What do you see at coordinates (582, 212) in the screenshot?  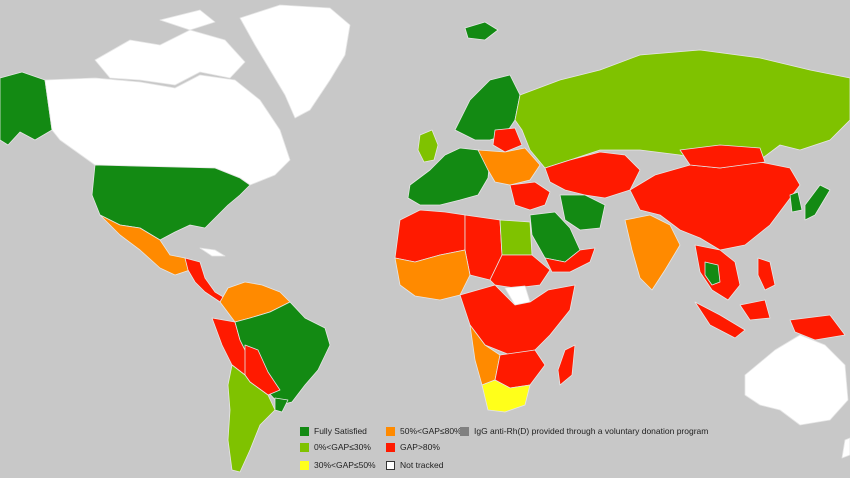 I see `region-iran` at bounding box center [582, 212].